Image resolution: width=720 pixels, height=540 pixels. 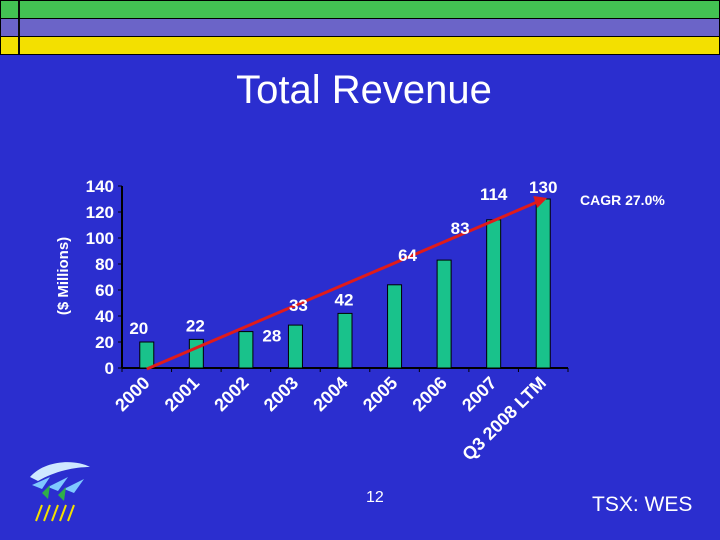 What do you see at coordinates (298, 305) in the screenshot?
I see `data-label: 33` at bounding box center [298, 305].